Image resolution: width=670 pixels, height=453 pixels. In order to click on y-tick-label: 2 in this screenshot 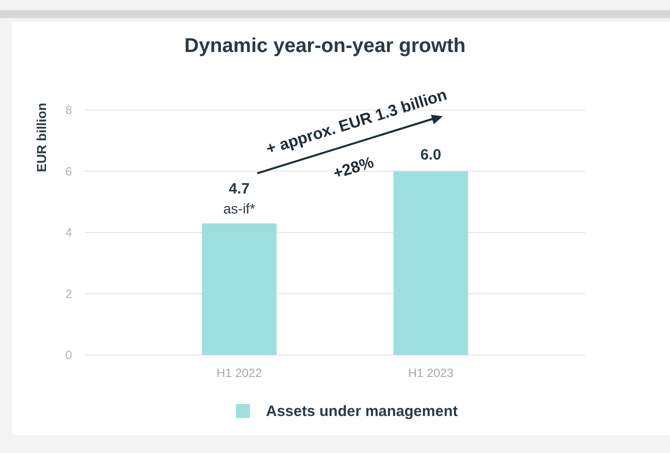, I will do `click(68, 293)`.